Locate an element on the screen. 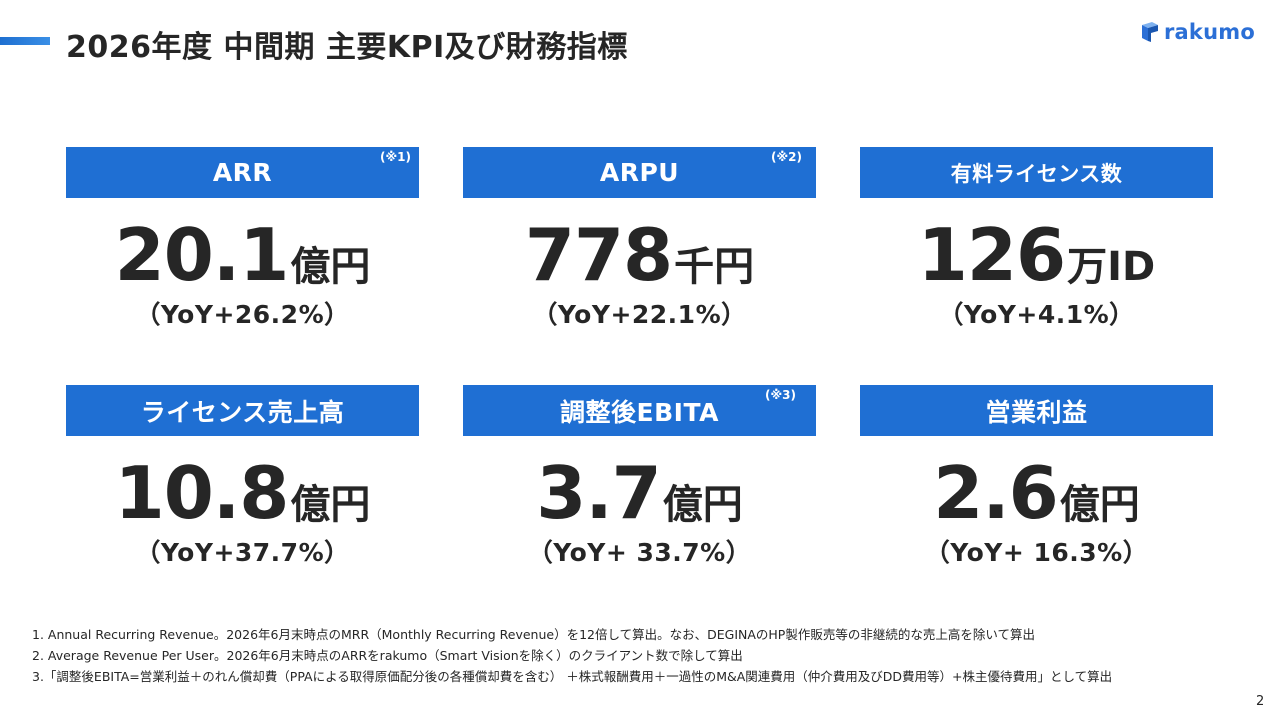 Image resolution: width=1280 pixels, height=720 pixels. kpi-card-license-revenue: ライセンス売上高 10.8億円 （YoY+37.7%） is located at coordinates (242, 480).